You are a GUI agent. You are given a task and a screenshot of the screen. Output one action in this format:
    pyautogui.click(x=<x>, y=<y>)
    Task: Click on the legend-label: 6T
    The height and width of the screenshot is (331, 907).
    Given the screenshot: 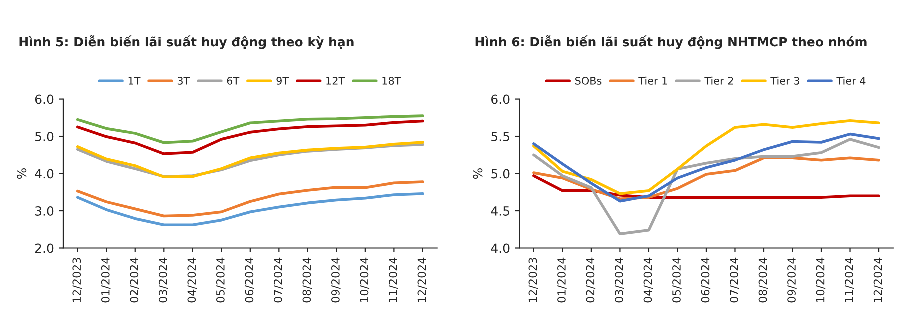 What is the action you would take?
    pyautogui.click(x=233, y=81)
    